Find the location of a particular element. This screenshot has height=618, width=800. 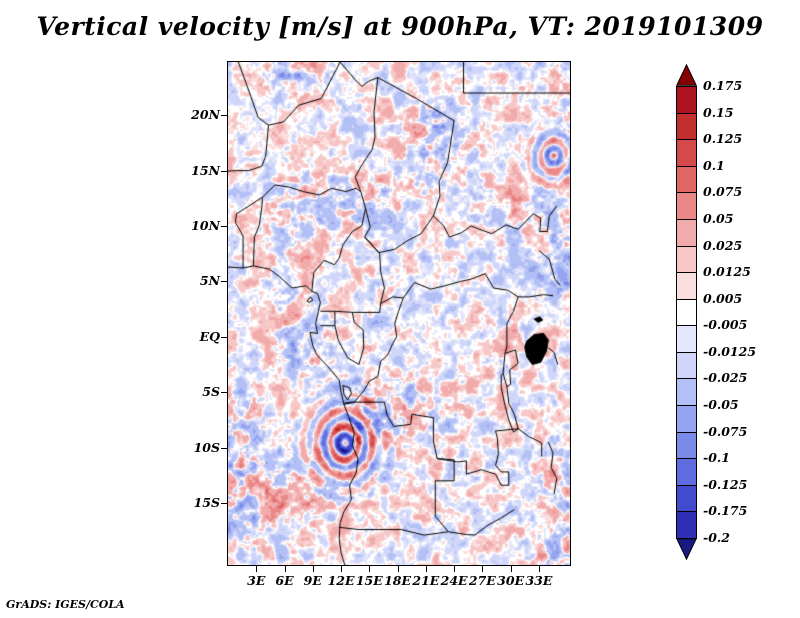

x-axis-label: 21E is located at coordinates (426, 580).